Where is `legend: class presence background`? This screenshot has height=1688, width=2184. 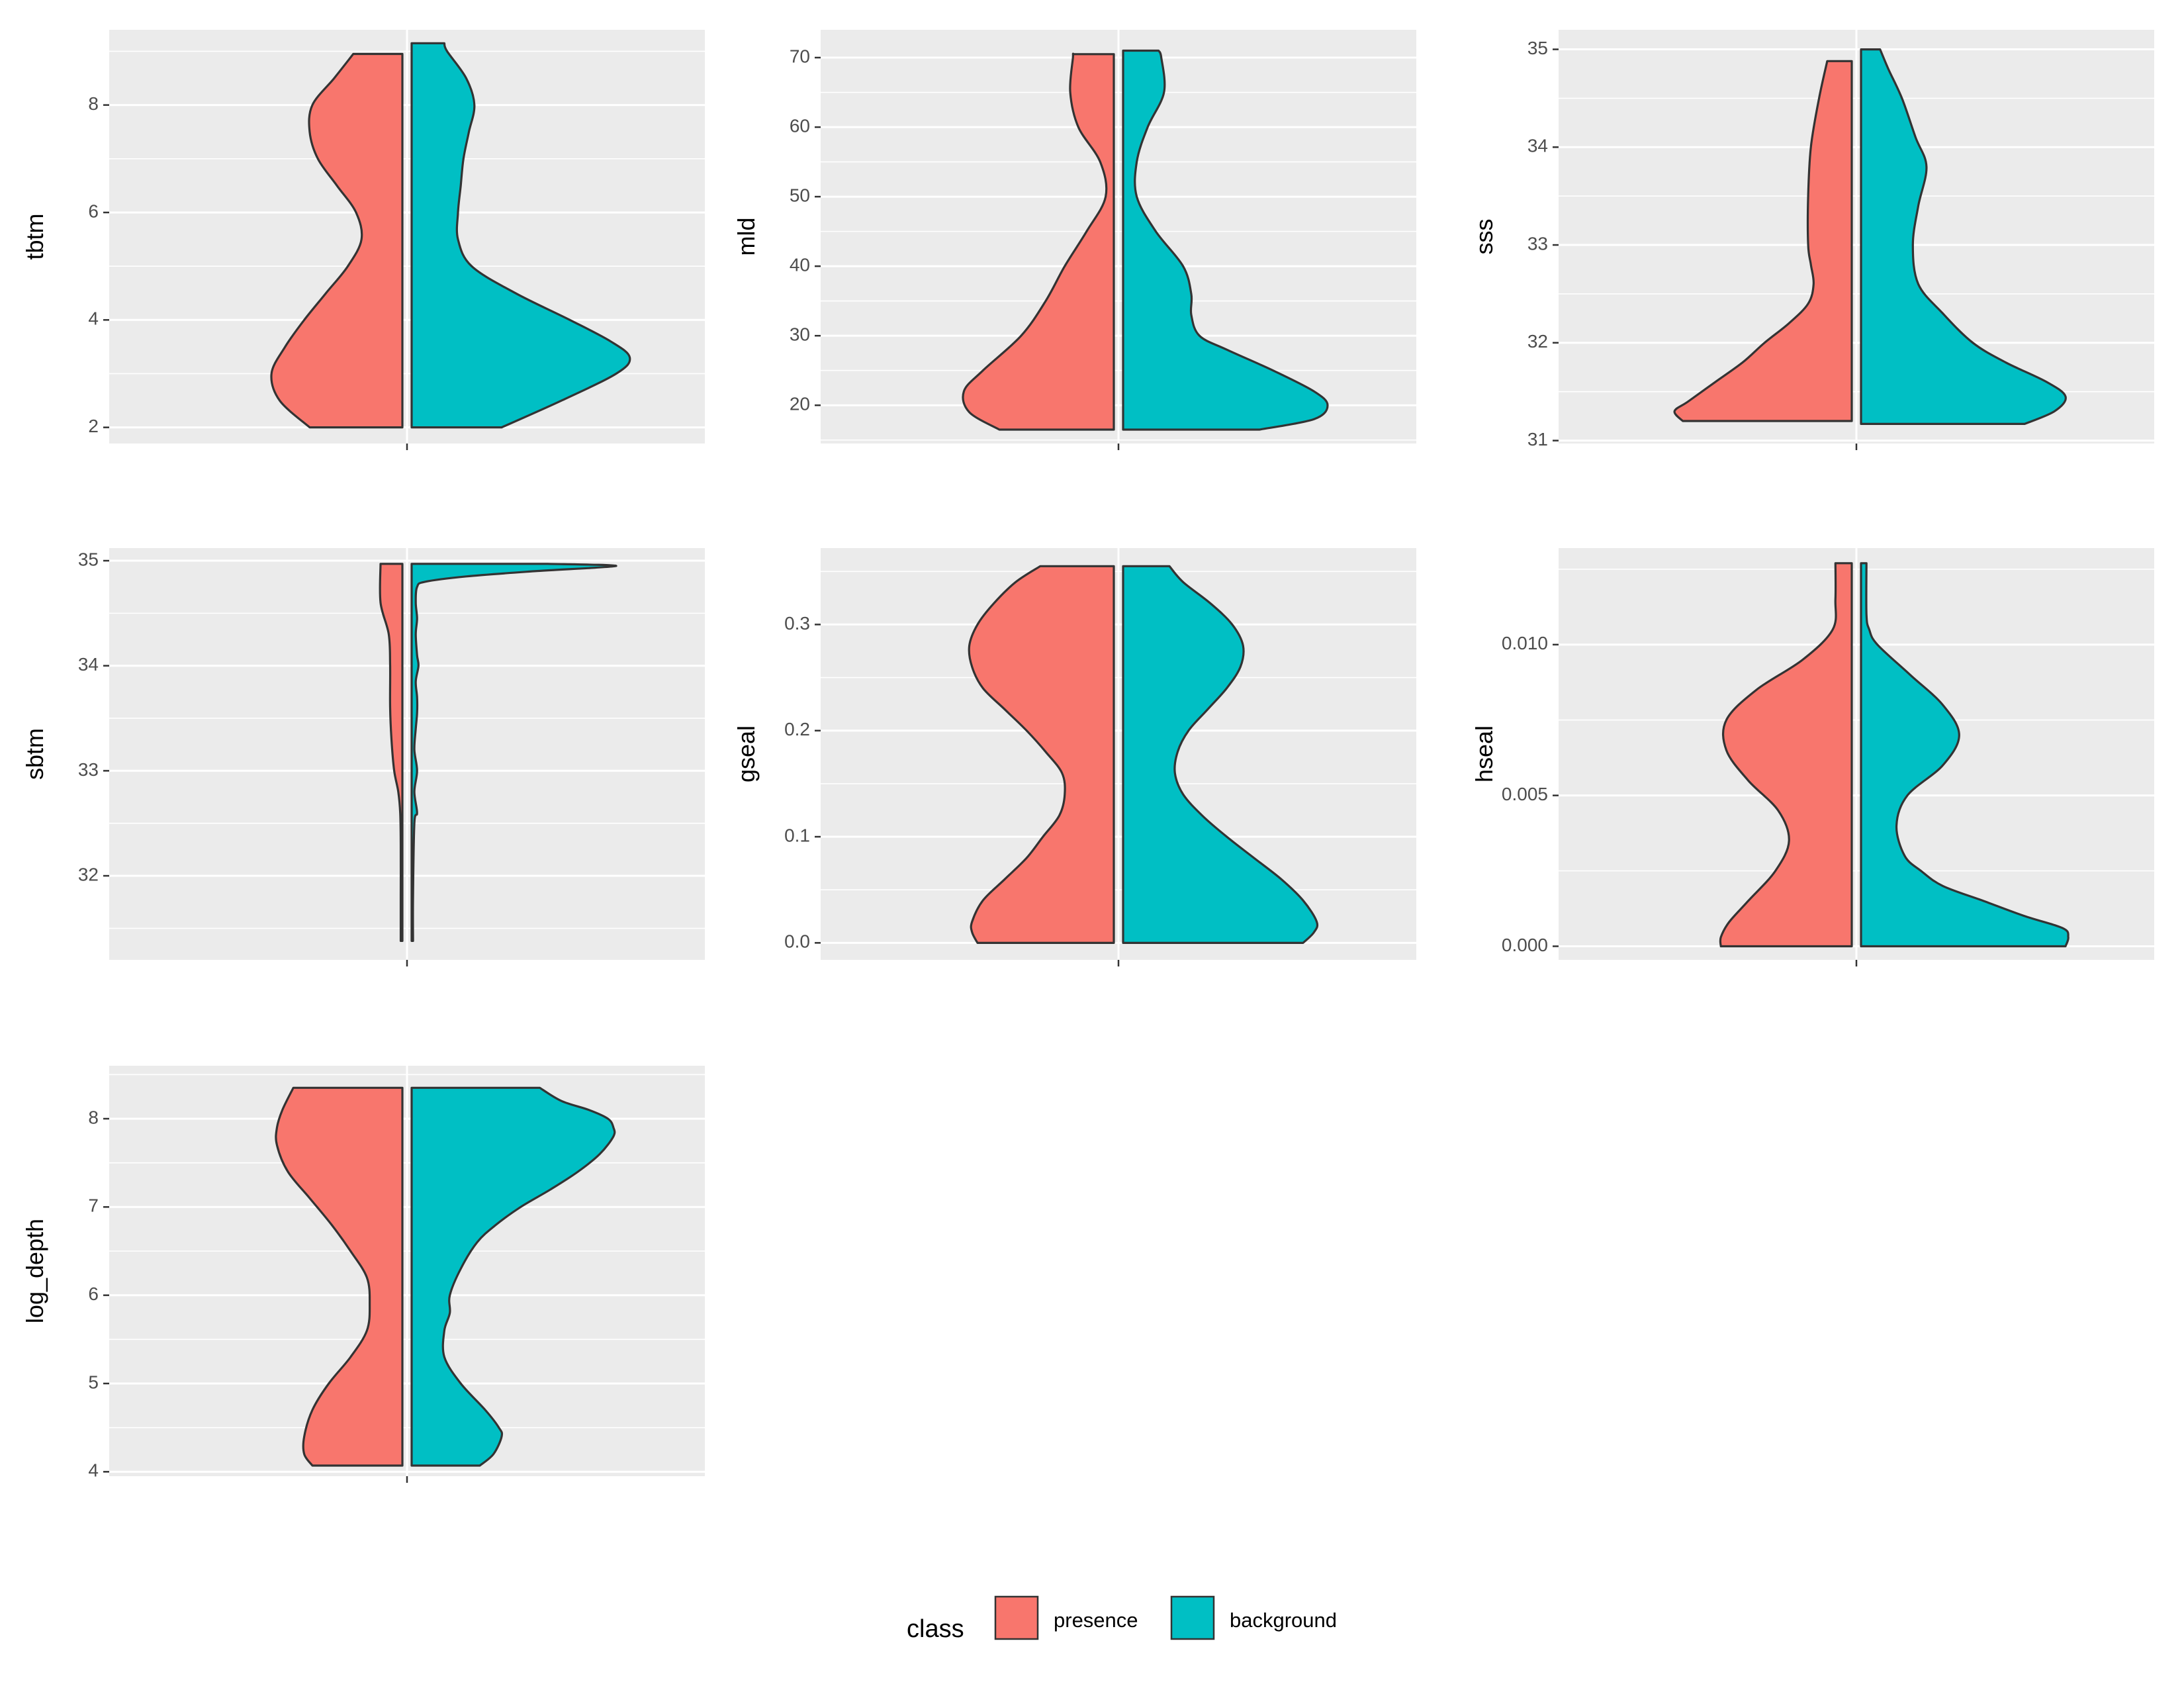 legend: class presence background is located at coordinates (1122, 1619).